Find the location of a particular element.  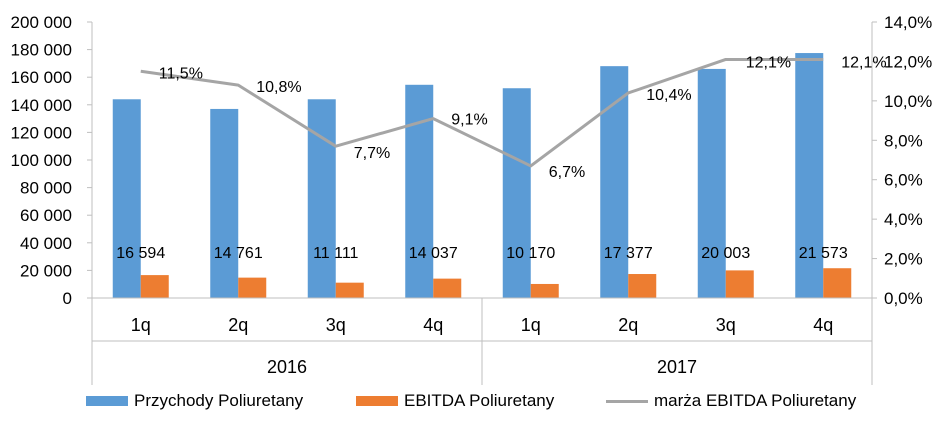

y-right-tick-label: 2,0% is located at coordinates (903, 259).